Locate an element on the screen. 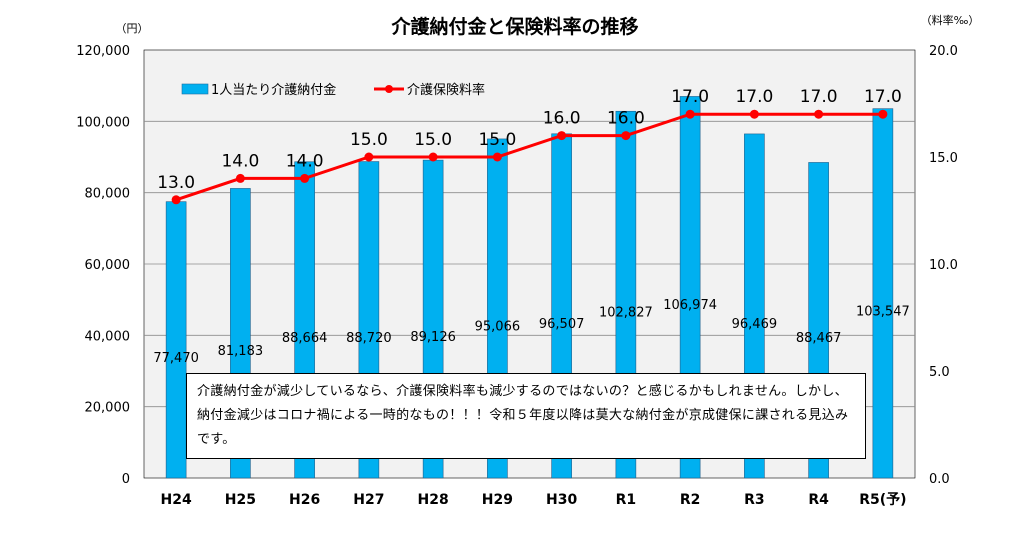  bar-value-label: 96,469 is located at coordinates (755, 324).